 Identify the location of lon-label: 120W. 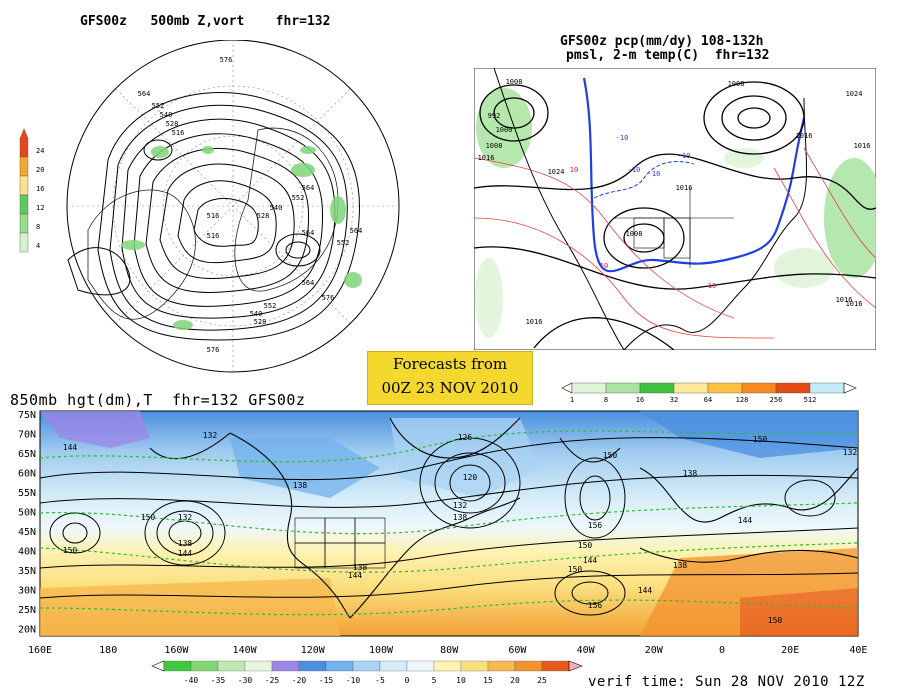
(313, 650).